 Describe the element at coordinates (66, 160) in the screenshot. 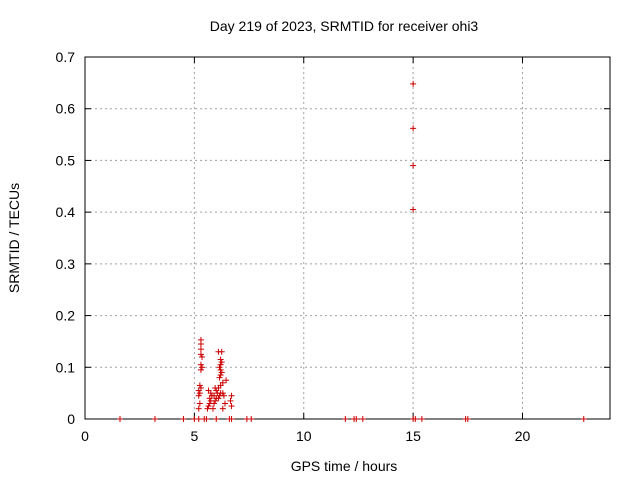

I see `y-tick-label: 0.5` at that location.